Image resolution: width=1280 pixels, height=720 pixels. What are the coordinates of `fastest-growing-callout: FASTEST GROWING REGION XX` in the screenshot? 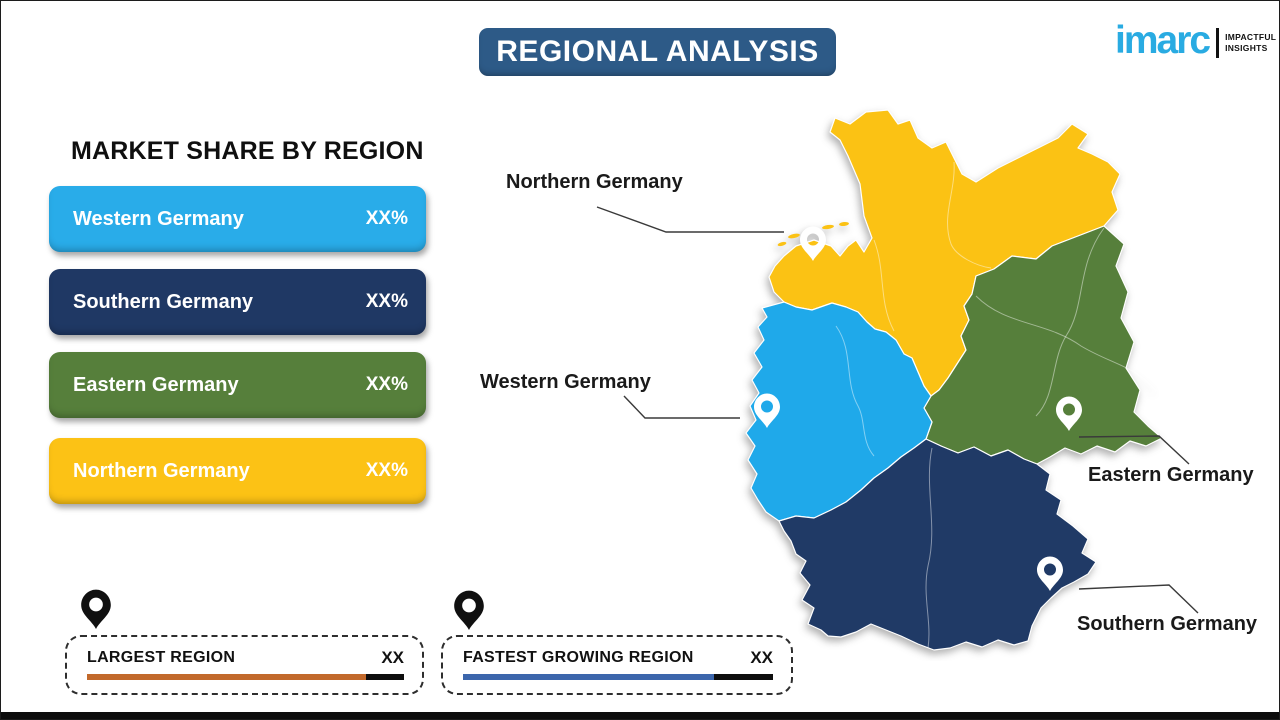 It's located at (617, 665).